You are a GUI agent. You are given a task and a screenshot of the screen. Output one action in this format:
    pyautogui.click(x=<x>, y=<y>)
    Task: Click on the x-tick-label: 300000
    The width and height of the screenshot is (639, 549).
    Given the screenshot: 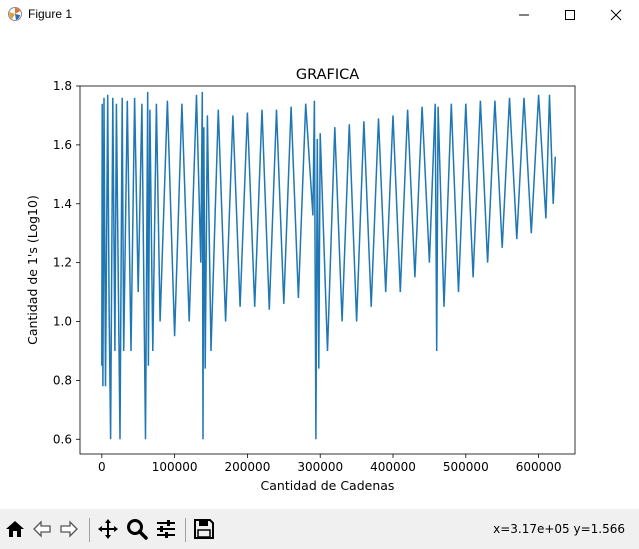 What is the action you would take?
    pyautogui.click(x=320, y=467)
    